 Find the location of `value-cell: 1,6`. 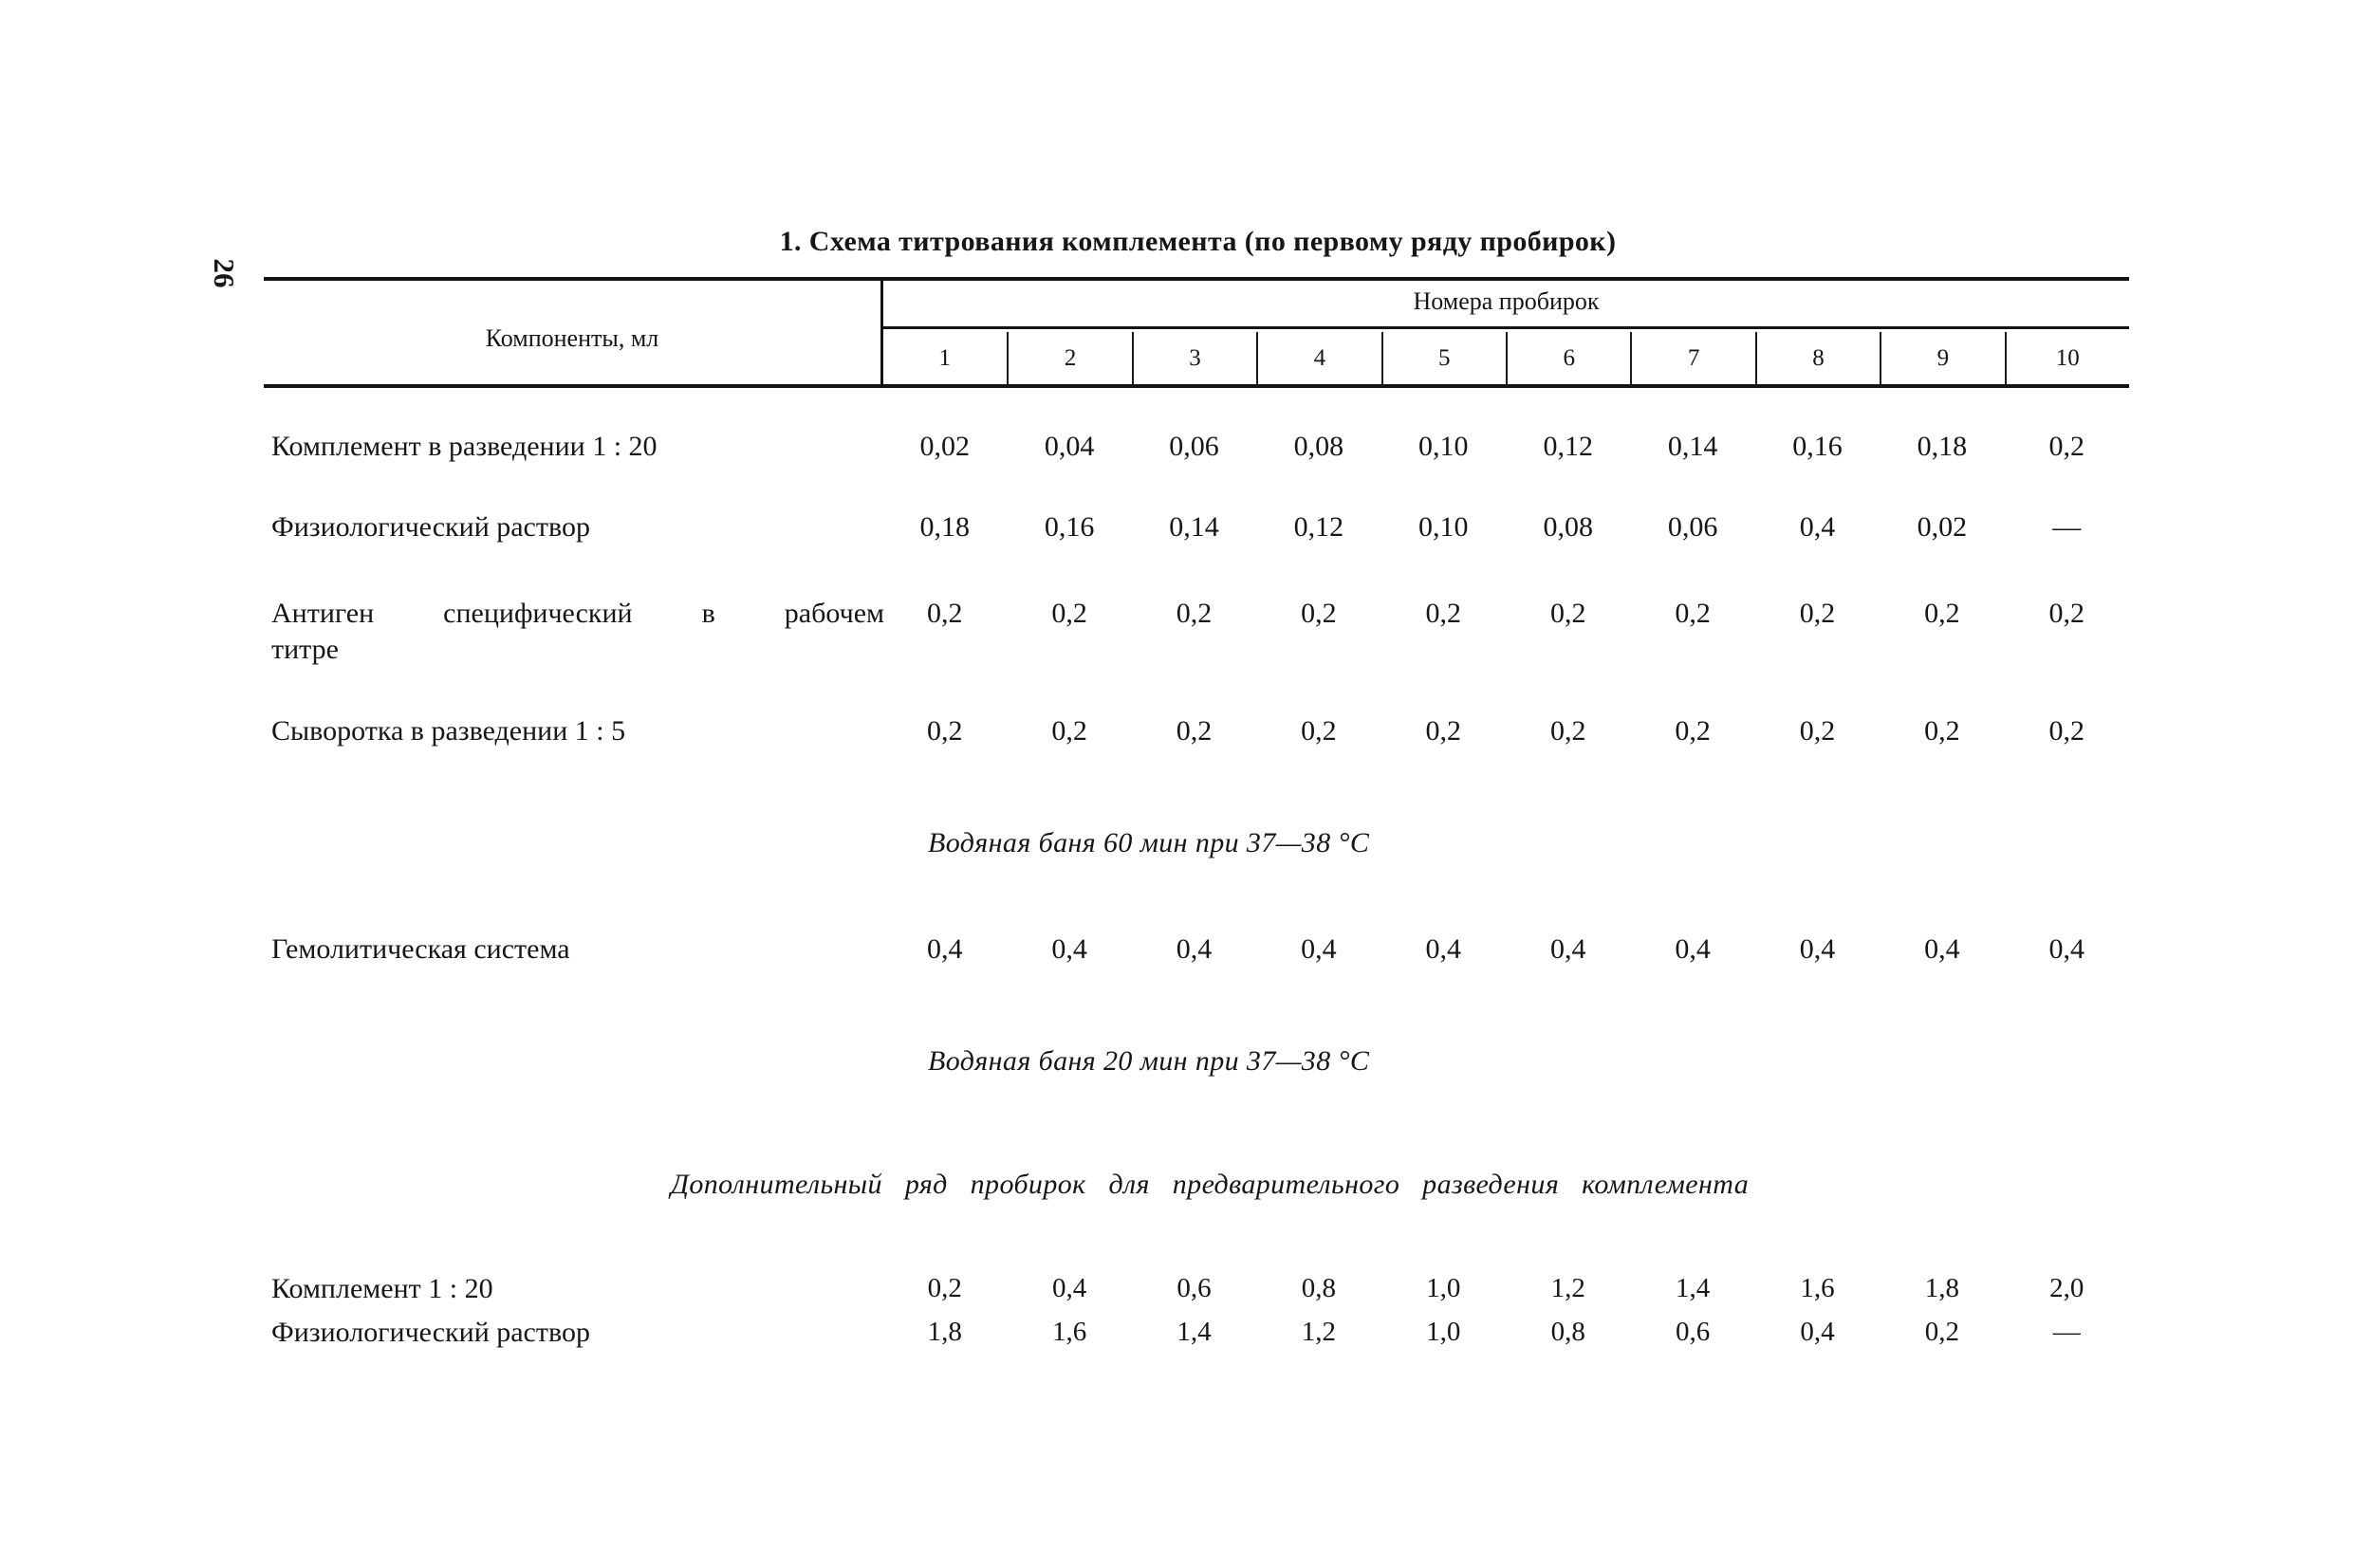

value-cell: 1,6 is located at coordinates (1817, 1288).